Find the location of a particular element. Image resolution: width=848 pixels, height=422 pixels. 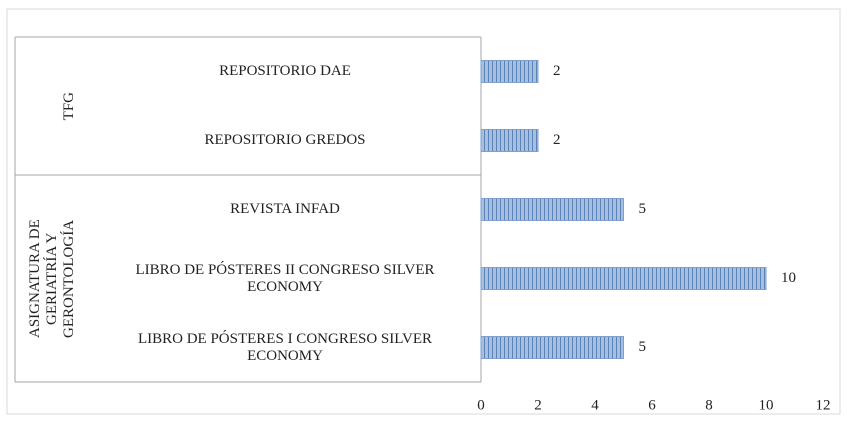

category-label: REPOSITORIO DAE is located at coordinates (285, 71).